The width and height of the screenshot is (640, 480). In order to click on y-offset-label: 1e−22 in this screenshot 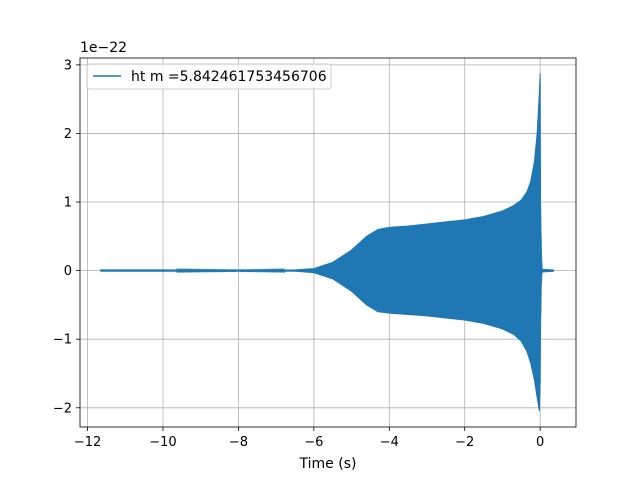, I will do `click(103, 48)`.